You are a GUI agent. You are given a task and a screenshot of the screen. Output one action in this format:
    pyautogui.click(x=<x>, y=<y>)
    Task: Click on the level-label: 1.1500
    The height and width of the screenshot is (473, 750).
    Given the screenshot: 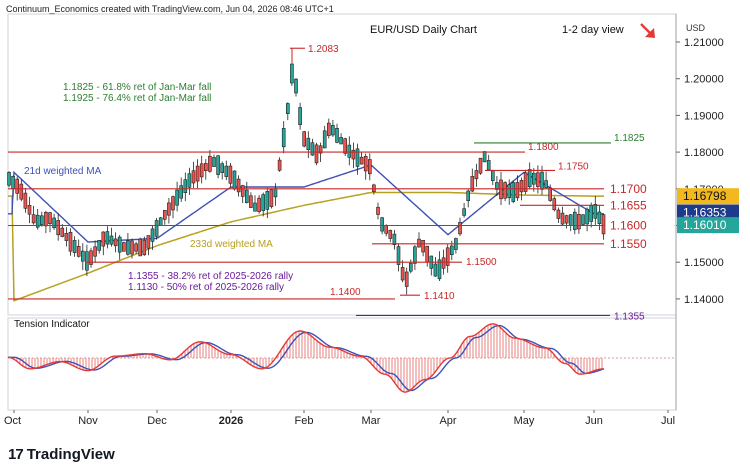 What is the action you would take?
    pyautogui.click(x=481, y=262)
    